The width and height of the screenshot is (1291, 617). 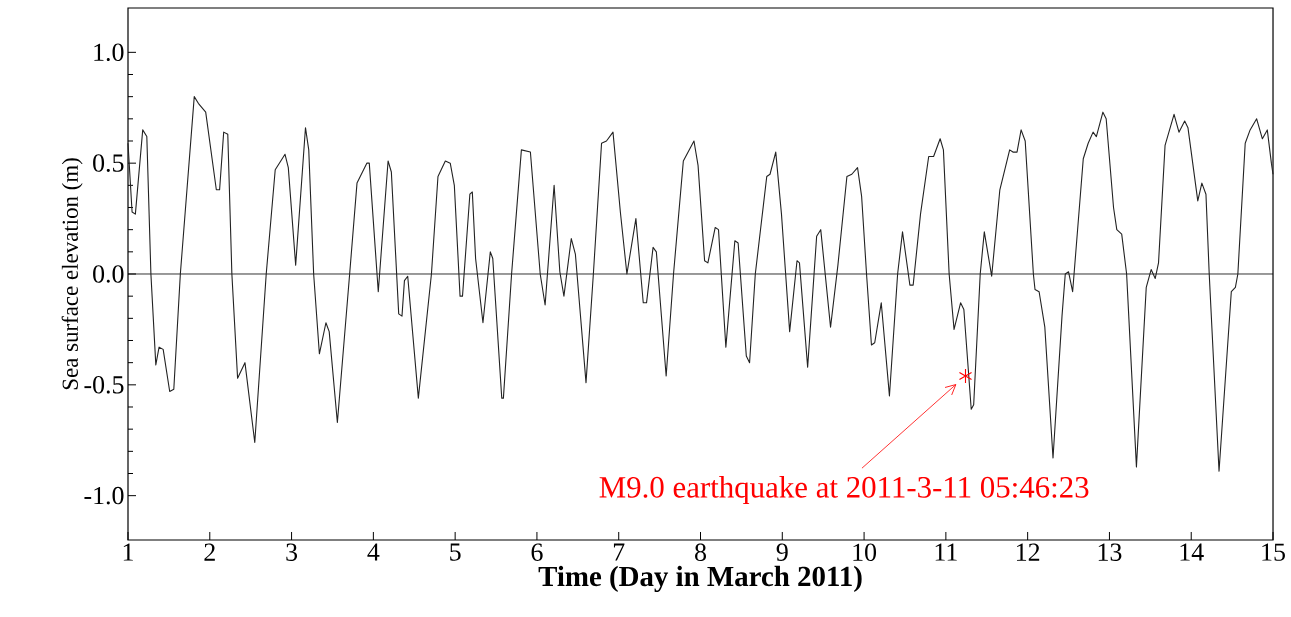 What do you see at coordinates (128, 552) in the screenshot?
I see `x-tick-label: 1` at bounding box center [128, 552].